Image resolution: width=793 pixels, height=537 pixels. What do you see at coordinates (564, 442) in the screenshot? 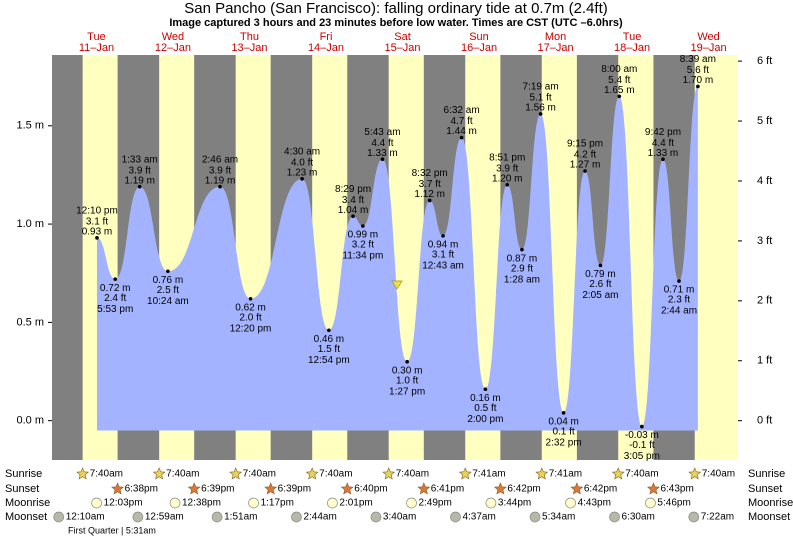
I see `tide-time: 2:32 pm` at bounding box center [564, 442].